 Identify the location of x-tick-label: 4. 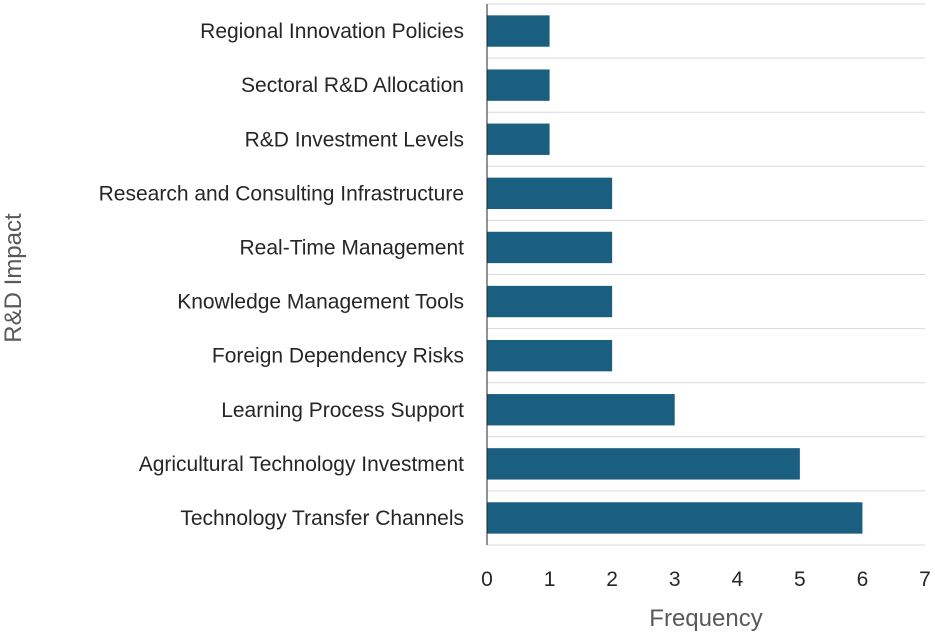
(737, 579).